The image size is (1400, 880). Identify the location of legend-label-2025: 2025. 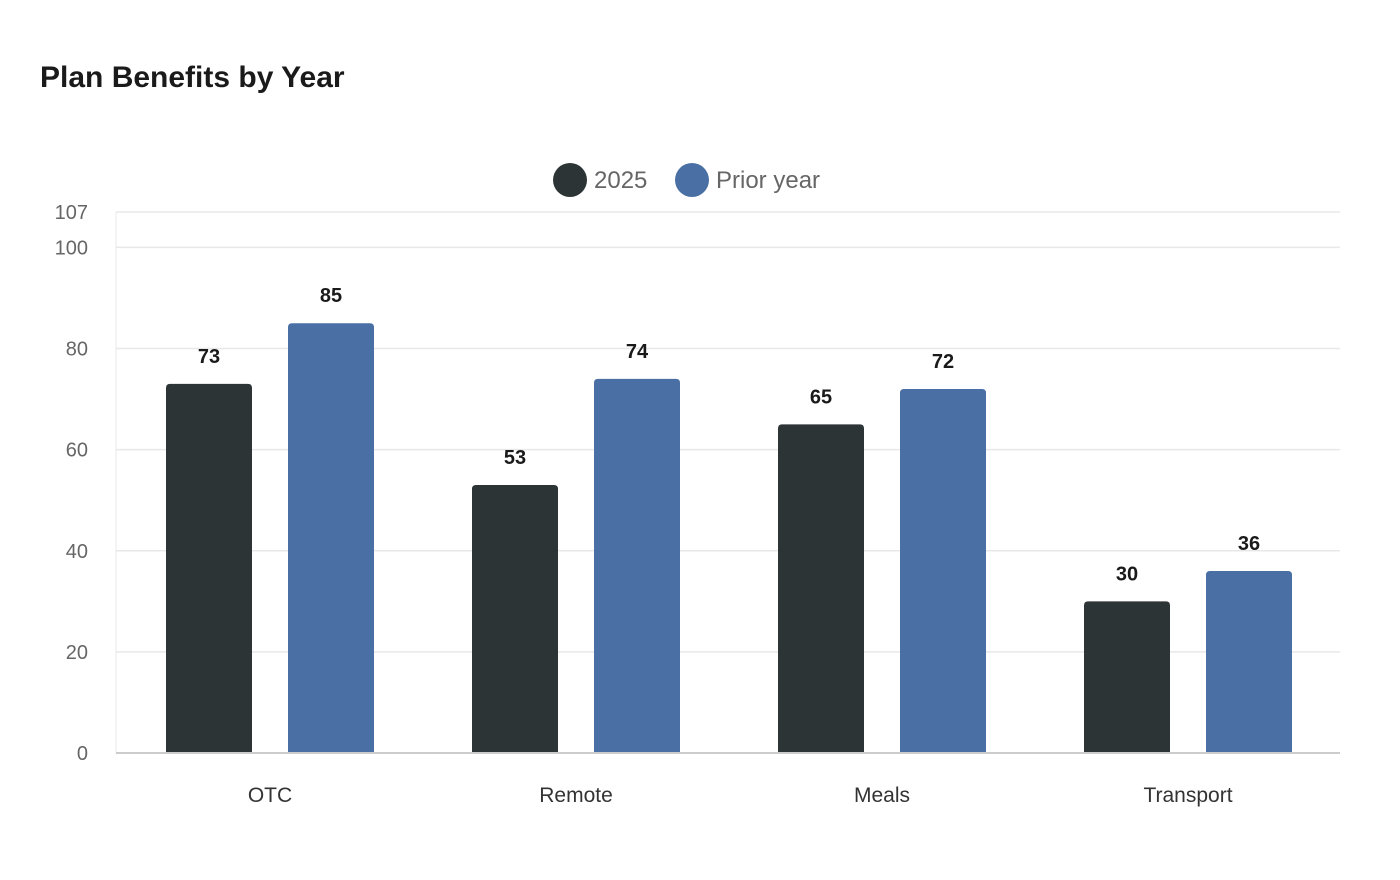
(620, 180).